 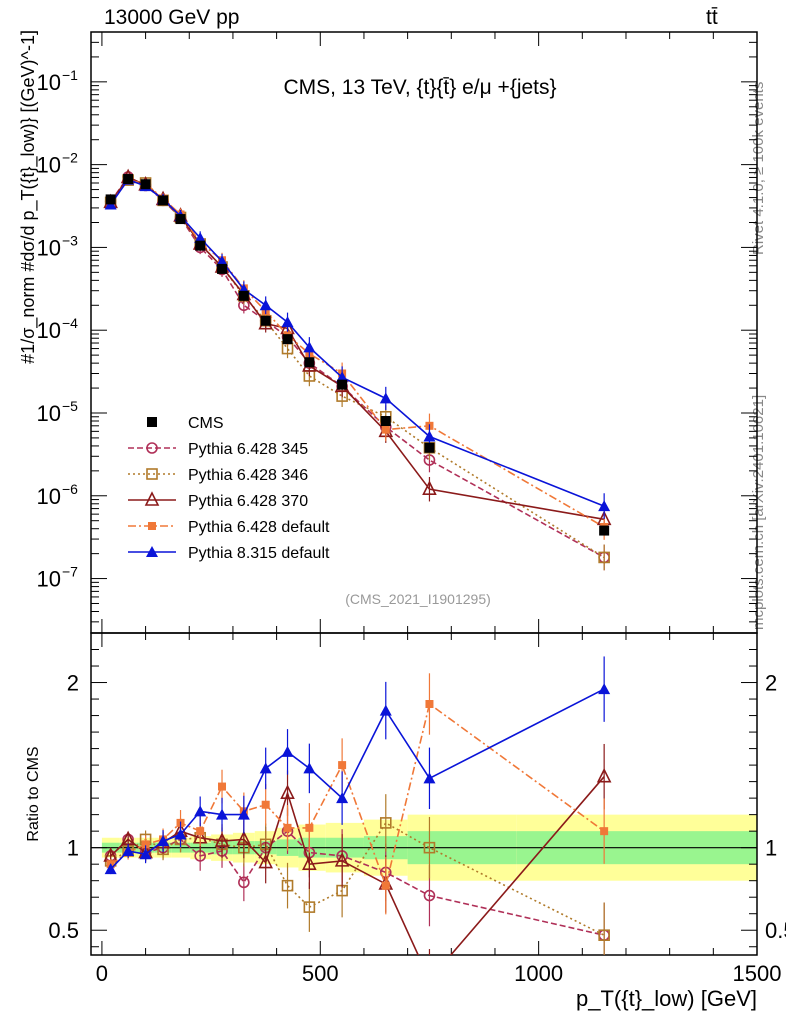 What do you see at coordinates (757, 973) in the screenshot?
I see `x-tick-label: 1500` at bounding box center [757, 973].